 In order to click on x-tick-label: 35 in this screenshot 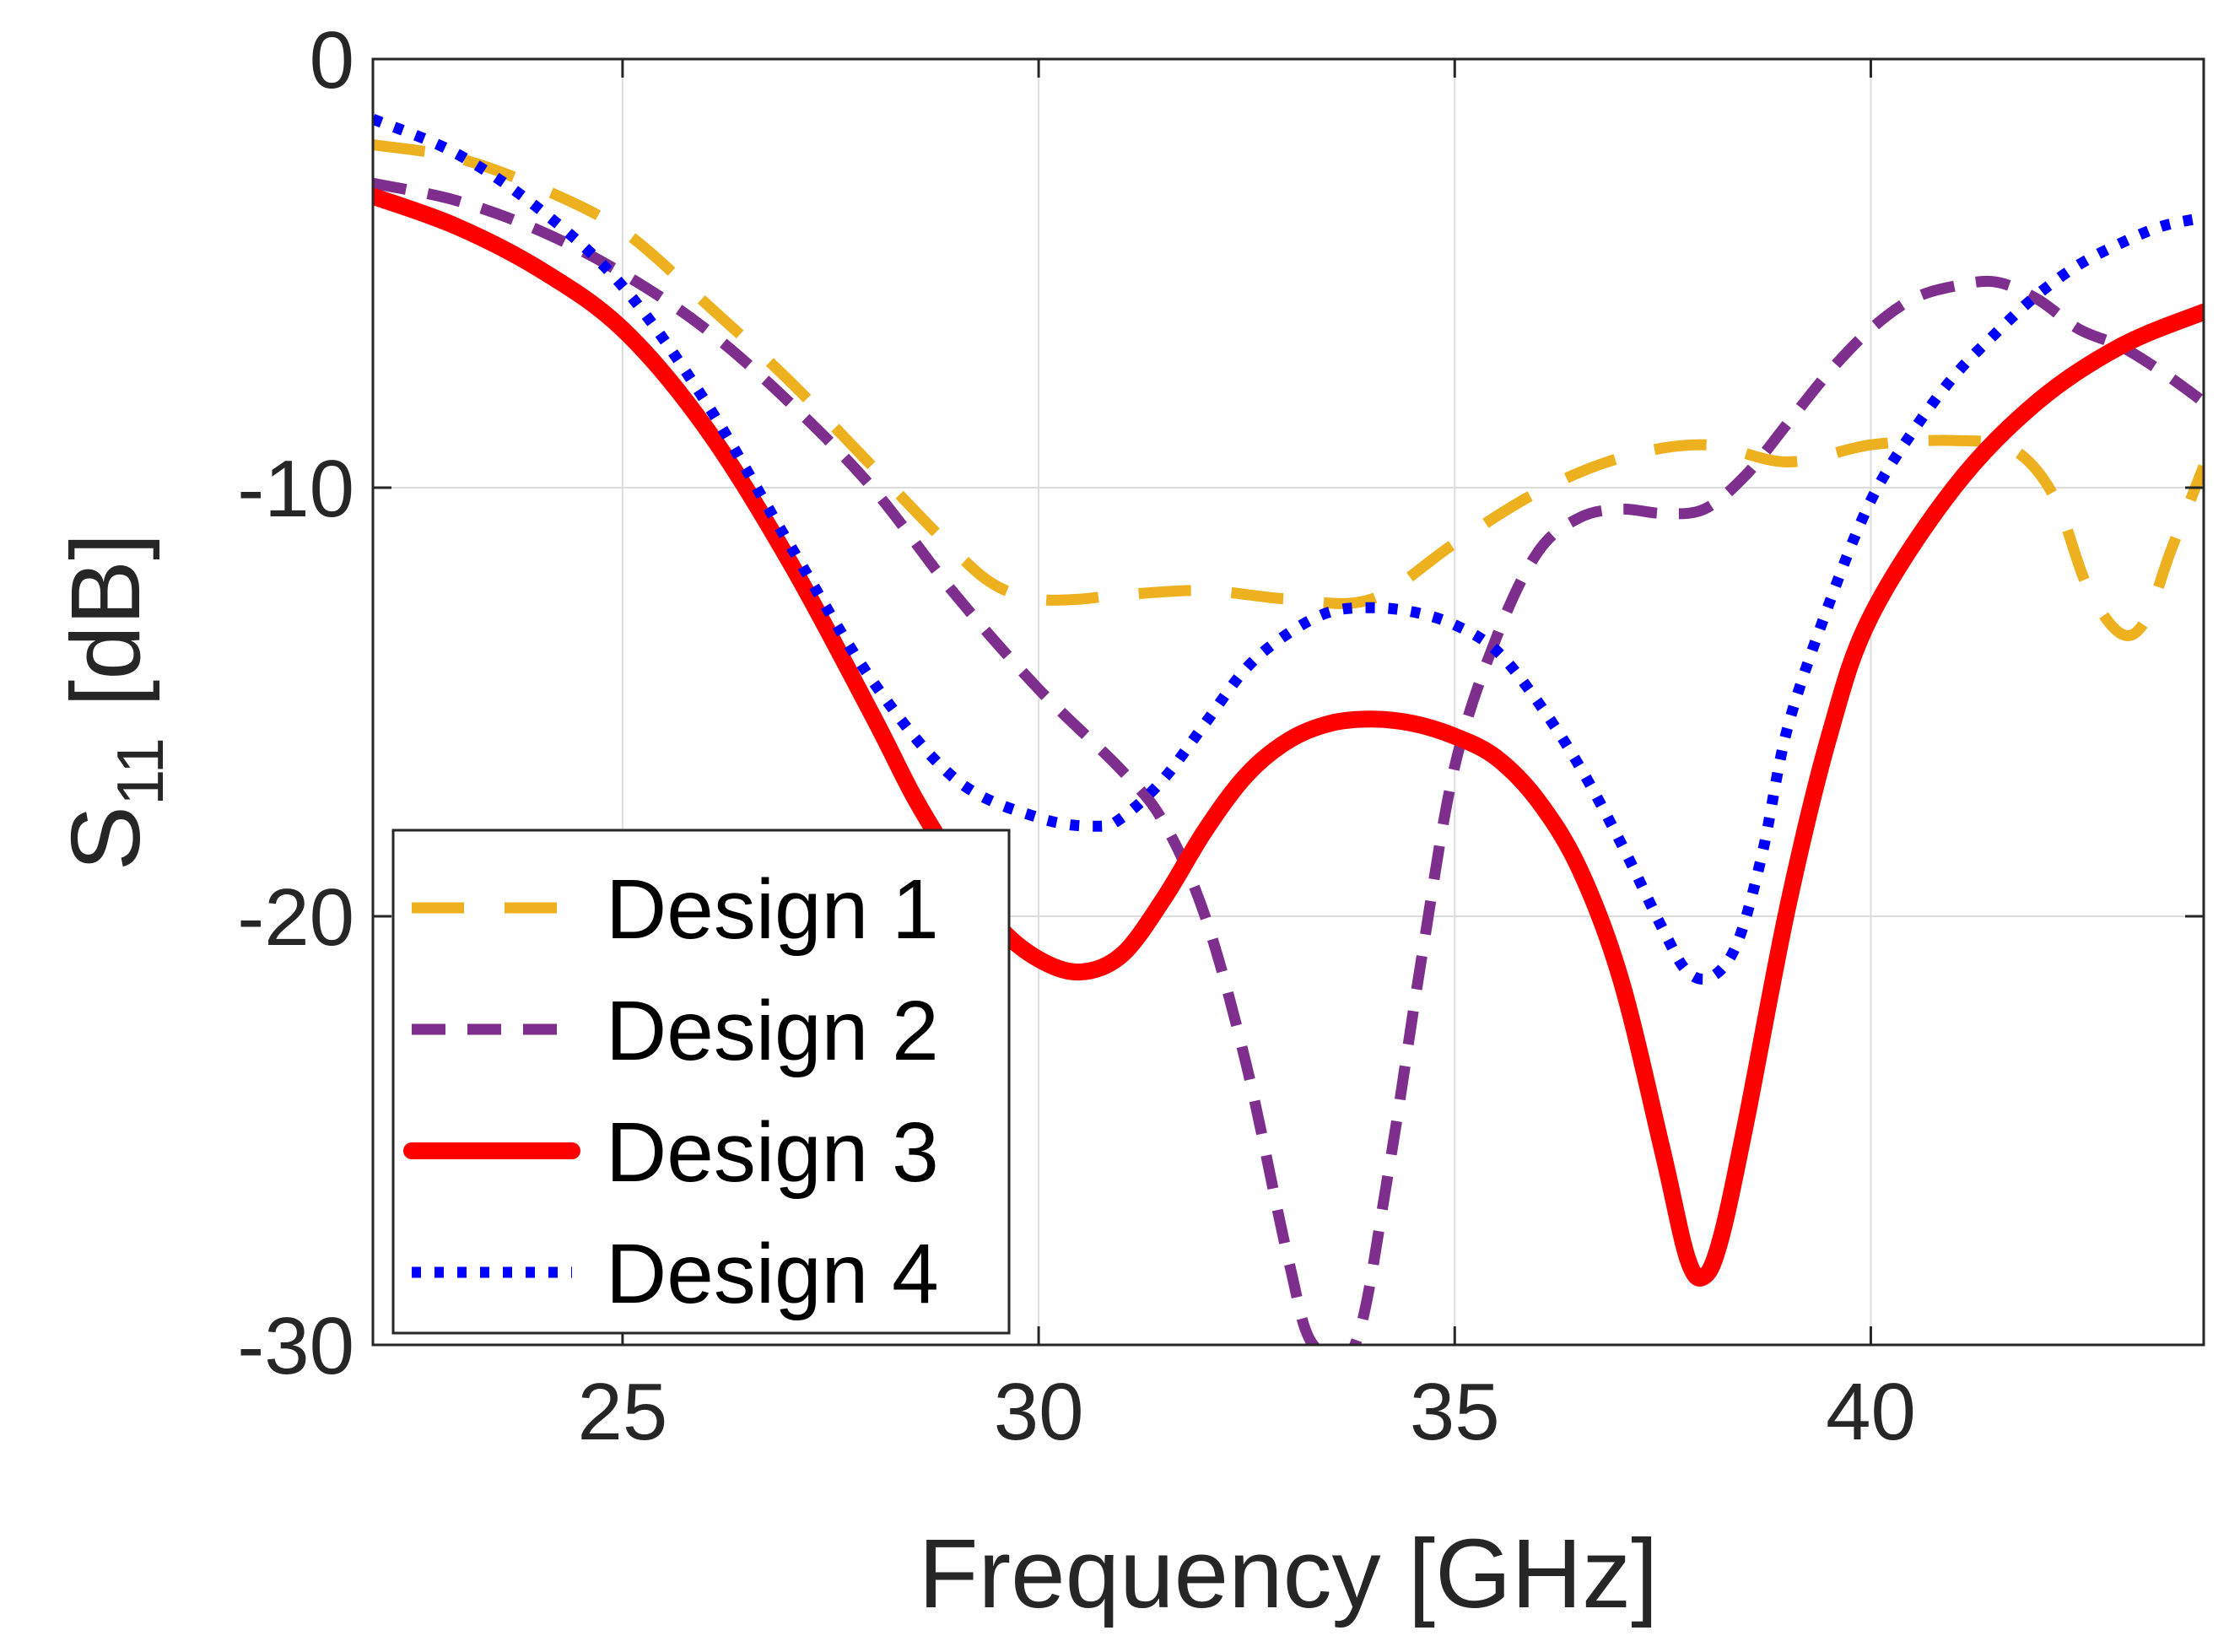, I will do `click(1455, 1412)`.